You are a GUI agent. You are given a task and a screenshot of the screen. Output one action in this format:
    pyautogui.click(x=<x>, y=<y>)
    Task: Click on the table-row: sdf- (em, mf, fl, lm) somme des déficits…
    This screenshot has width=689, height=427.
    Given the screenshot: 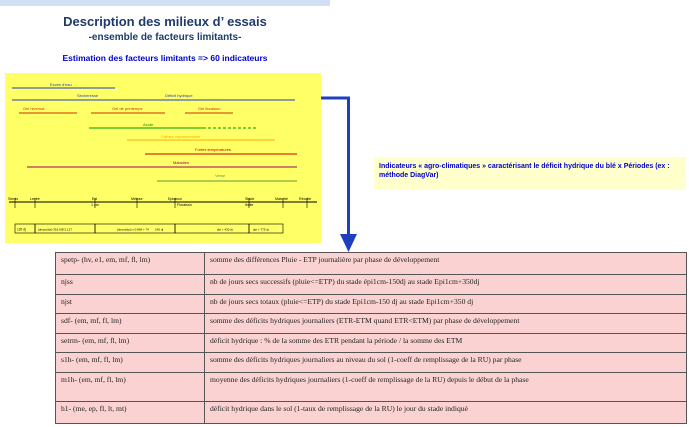 What is the action you would take?
    pyautogui.click(x=371, y=323)
    